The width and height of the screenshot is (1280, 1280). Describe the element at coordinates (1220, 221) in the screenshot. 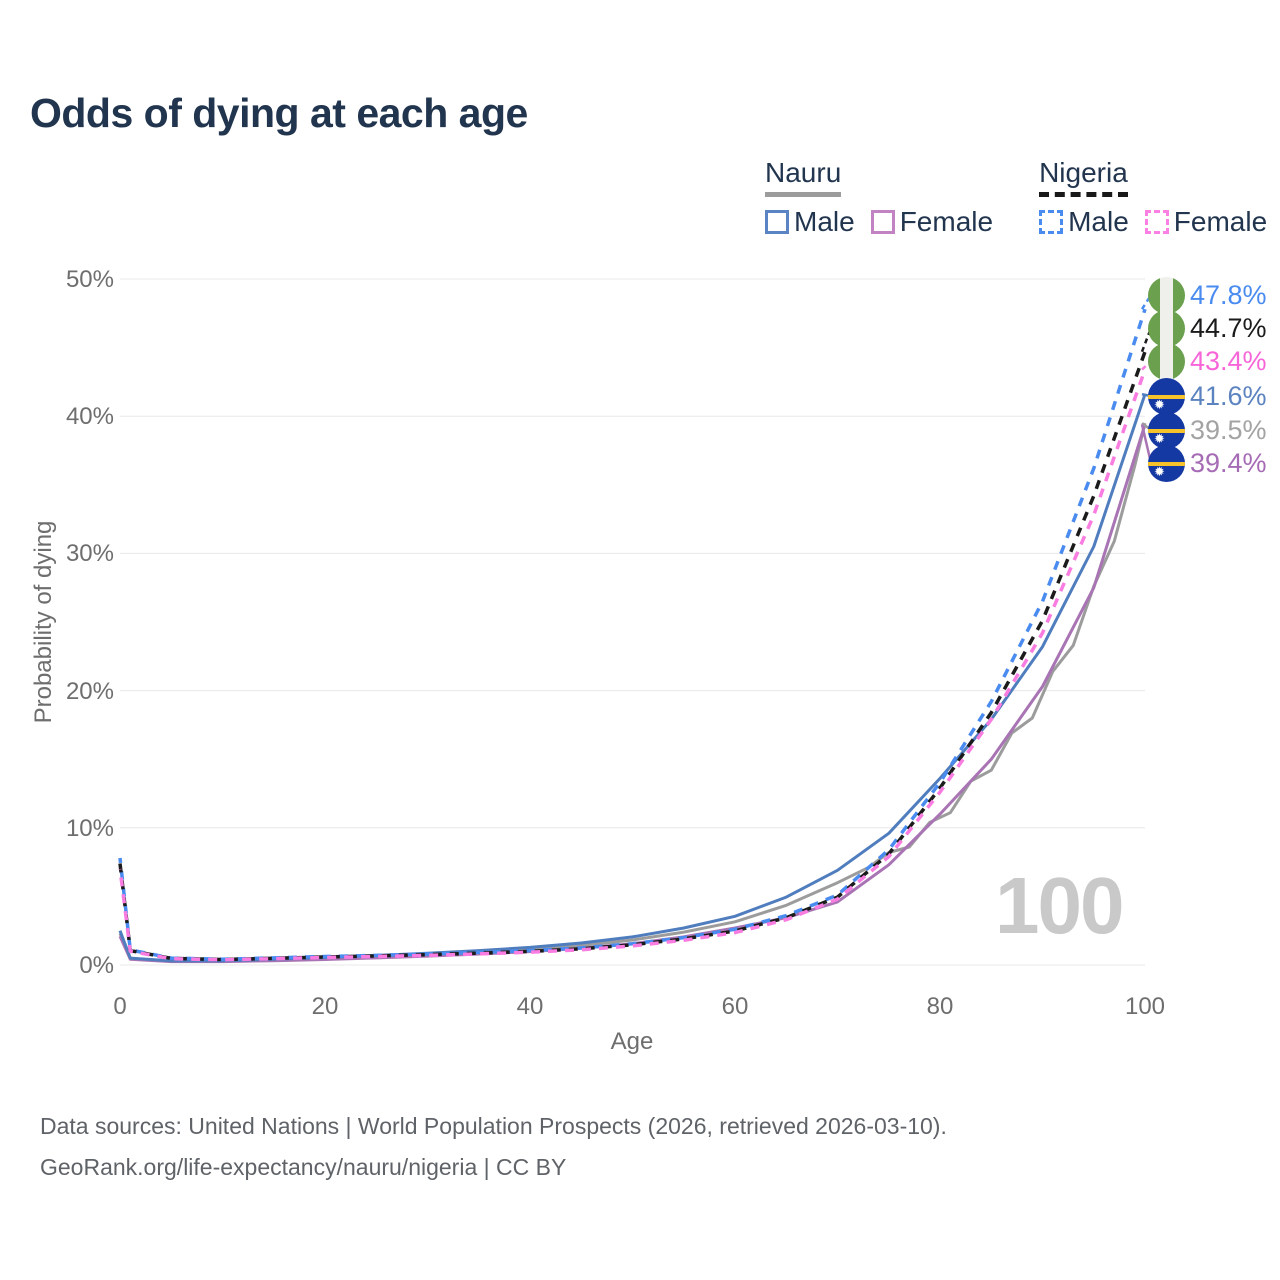

I see `legend-label-nigeria-female: Female` at that location.